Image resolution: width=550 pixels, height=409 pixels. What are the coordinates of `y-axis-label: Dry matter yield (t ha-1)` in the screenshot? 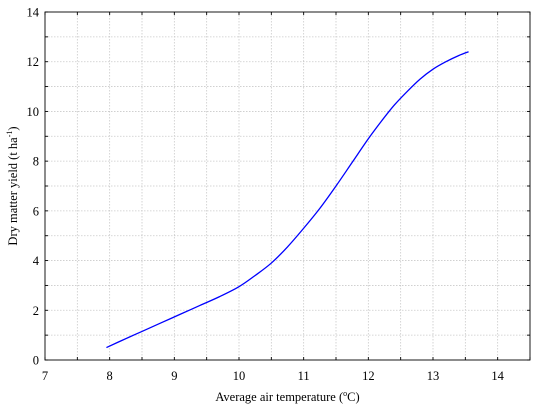 It's located at (12, 185).